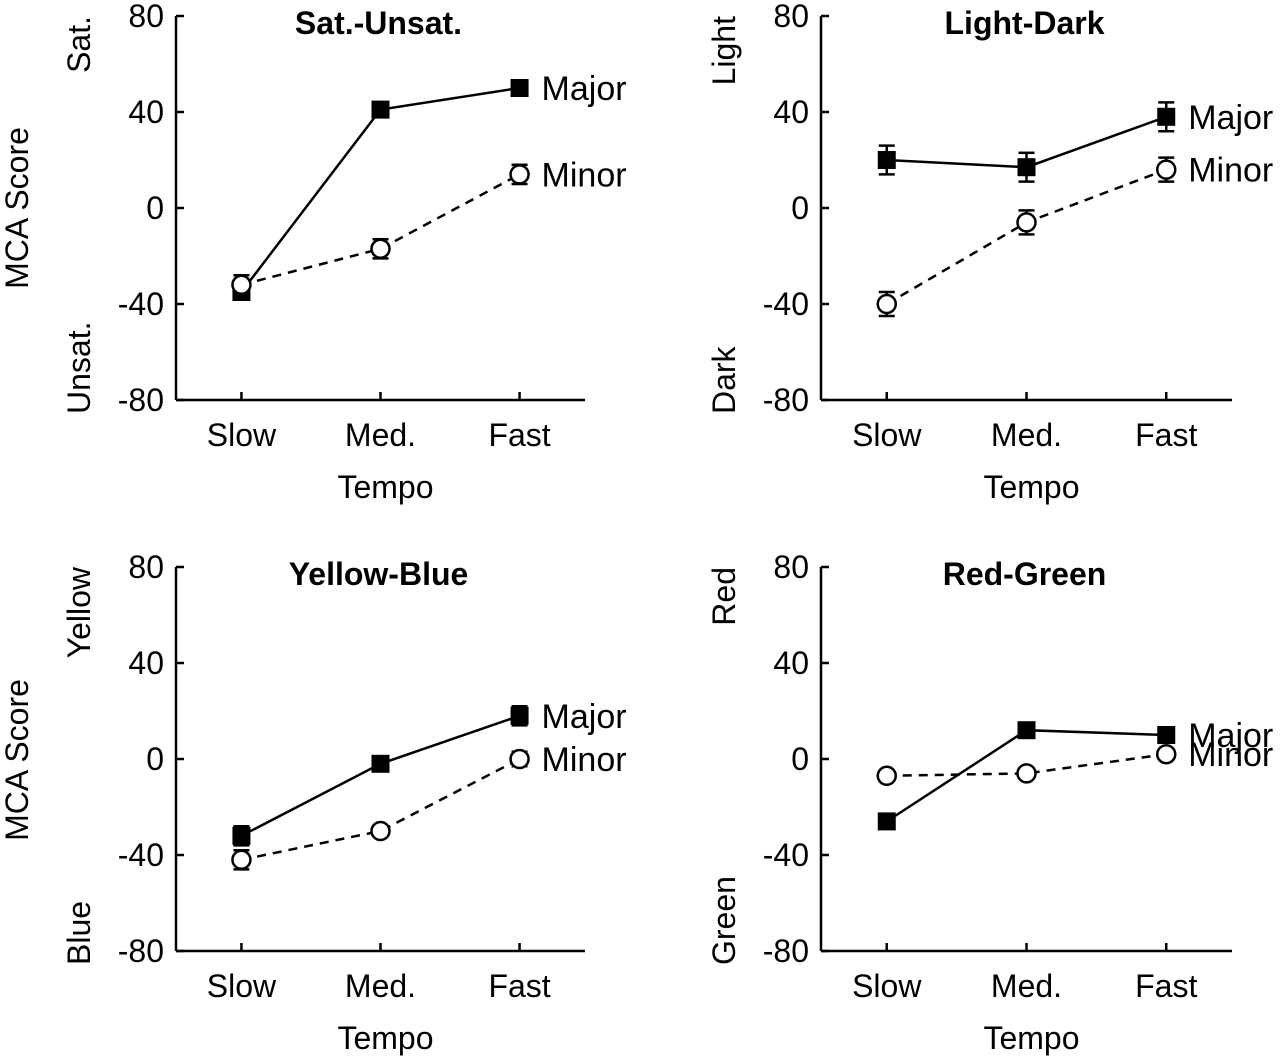 The image size is (1280, 1058). Describe the element at coordinates (17, 760) in the screenshot. I see `shared-ylabel-bottom: MCA Score` at that location.